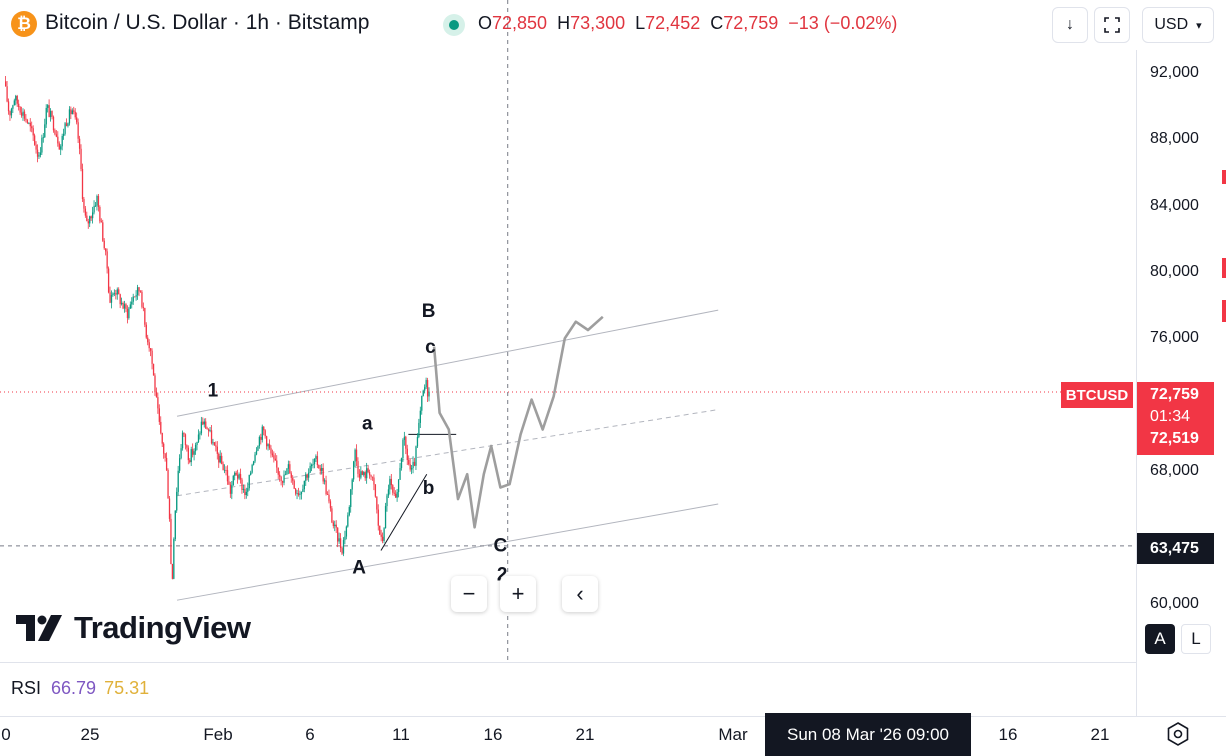  What do you see at coordinates (1224, 268) in the screenshot?
I see `edge-mark` at bounding box center [1224, 268].